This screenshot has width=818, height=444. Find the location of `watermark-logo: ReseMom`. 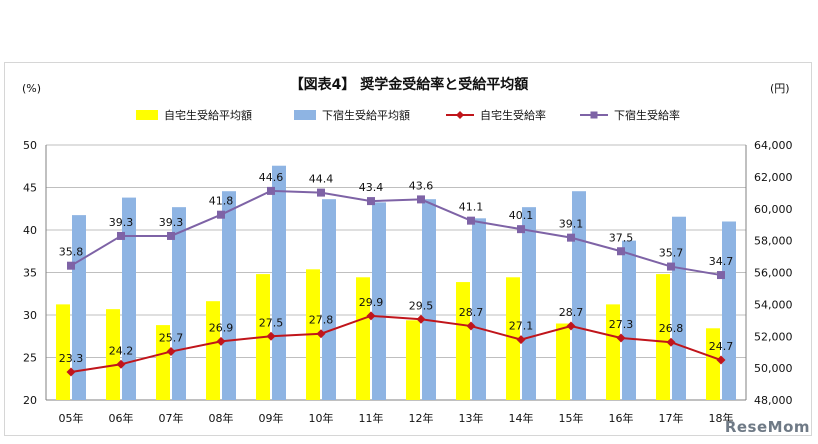

watermark-logo: ReseMom is located at coordinates (767, 427).